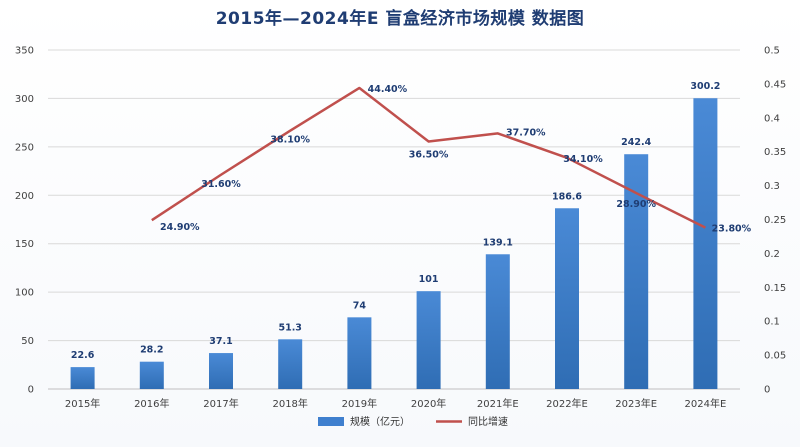 The image size is (800, 447). What do you see at coordinates (775, 220) in the screenshot?
I see `y-right-tick-label: 0.25` at bounding box center [775, 220].